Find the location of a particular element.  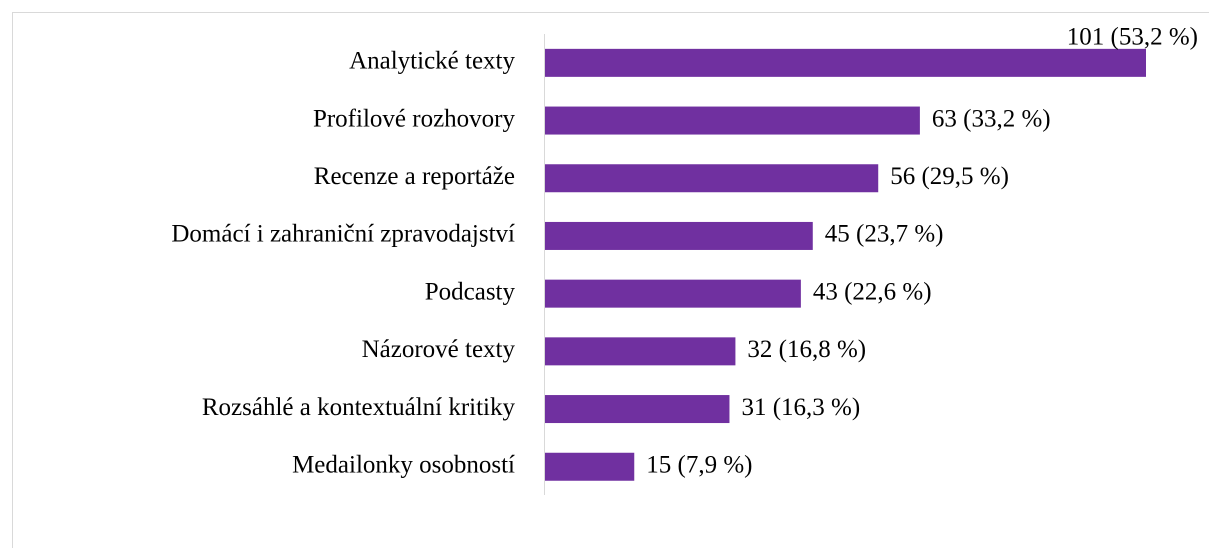

data-label: 31 (16,3 %) is located at coordinates (800, 407).